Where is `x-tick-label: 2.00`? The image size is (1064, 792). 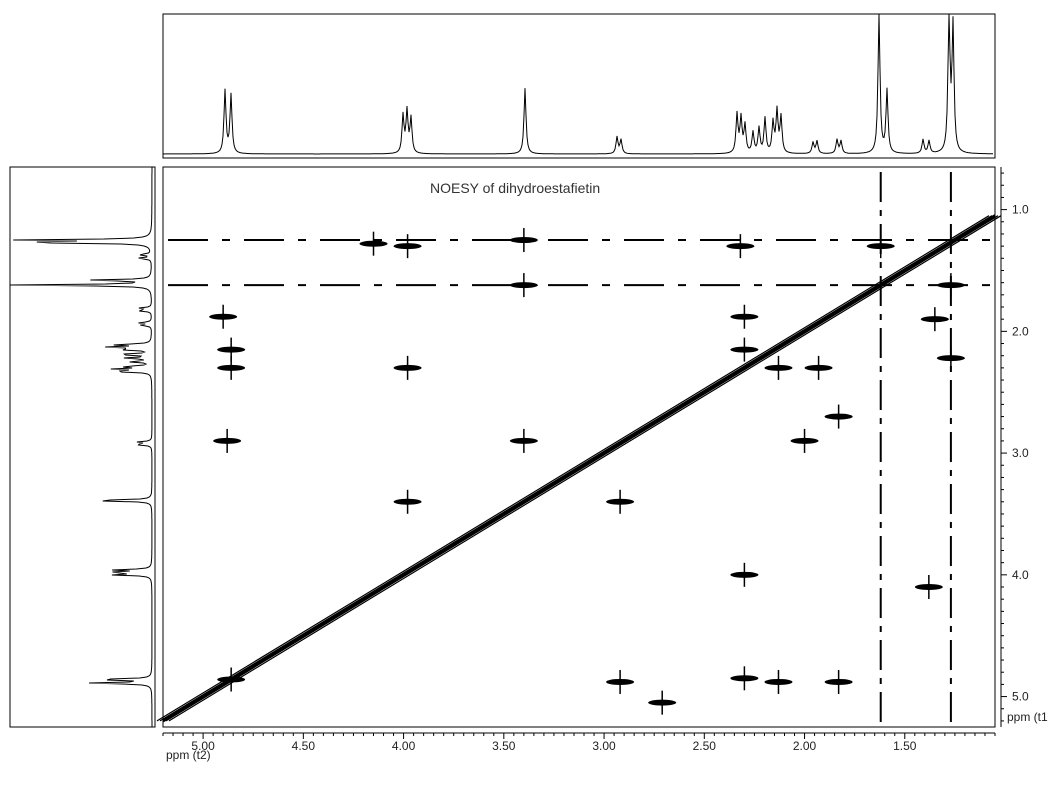
x-tick-label: 2.00 is located at coordinates (805, 746).